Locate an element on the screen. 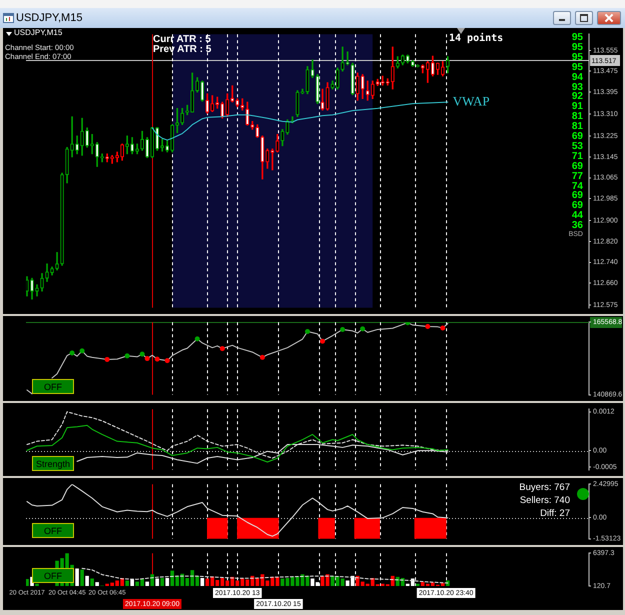  annotation: 94 is located at coordinates (577, 77).